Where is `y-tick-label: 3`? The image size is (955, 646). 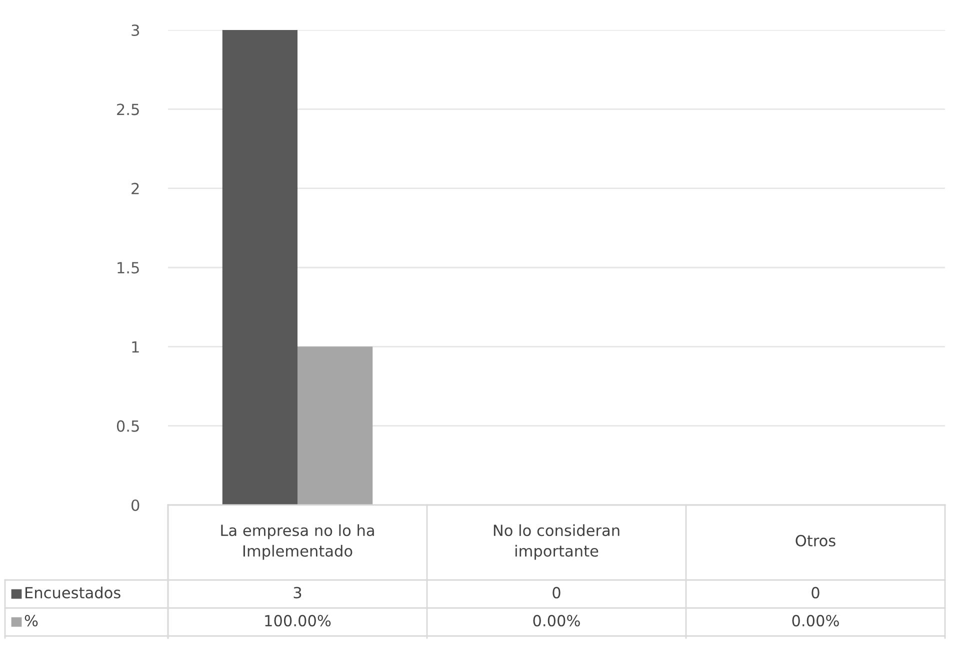
y-tick-label: 3 is located at coordinates (135, 30).